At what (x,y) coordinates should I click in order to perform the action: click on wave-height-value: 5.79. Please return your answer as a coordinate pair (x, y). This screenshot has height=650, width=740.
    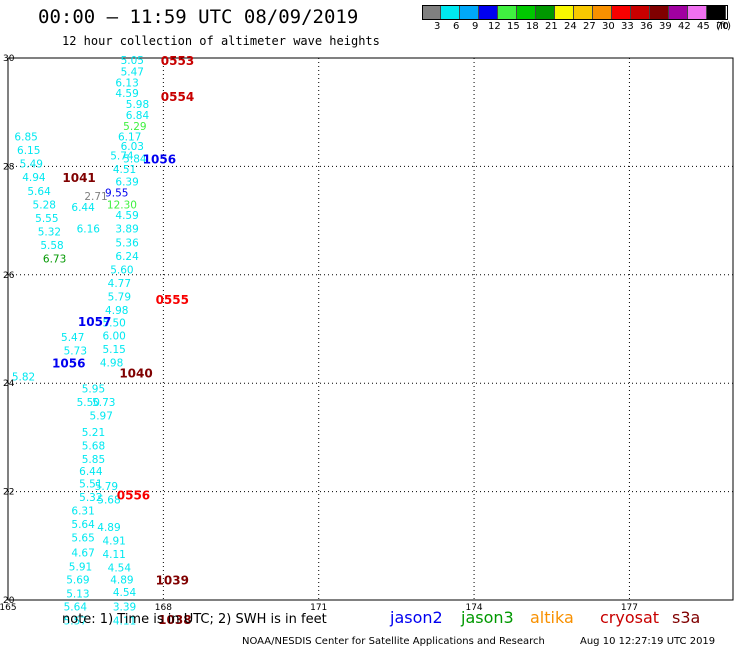
    Looking at the image, I should click on (106, 487).